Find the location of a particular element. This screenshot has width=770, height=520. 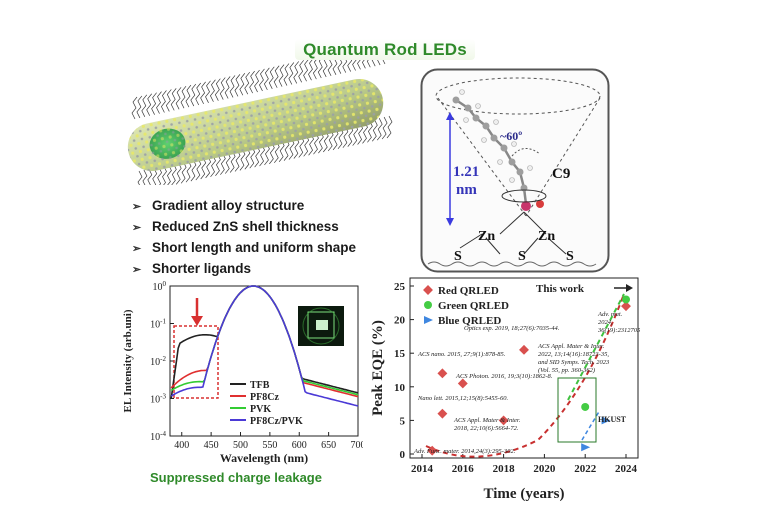

x-axis-label: Wavelength (nm) is located at coordinates (264, 458).